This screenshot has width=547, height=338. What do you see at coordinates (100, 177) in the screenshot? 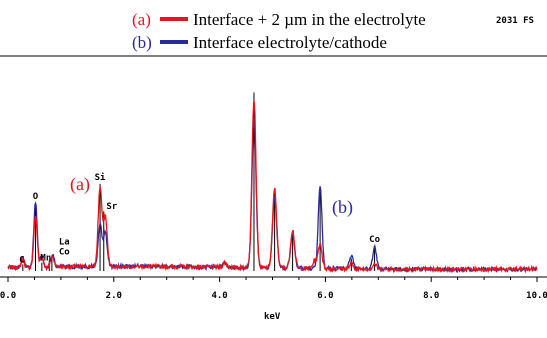
I see `element-label-si: Si` at bounding box center [100, 177].